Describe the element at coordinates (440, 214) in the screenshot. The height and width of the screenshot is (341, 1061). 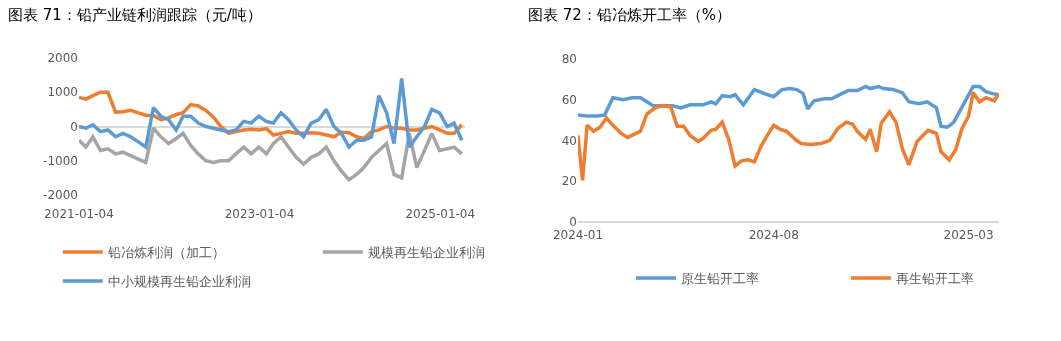
I see `x-tick-label: 2025-01-04` at that location.